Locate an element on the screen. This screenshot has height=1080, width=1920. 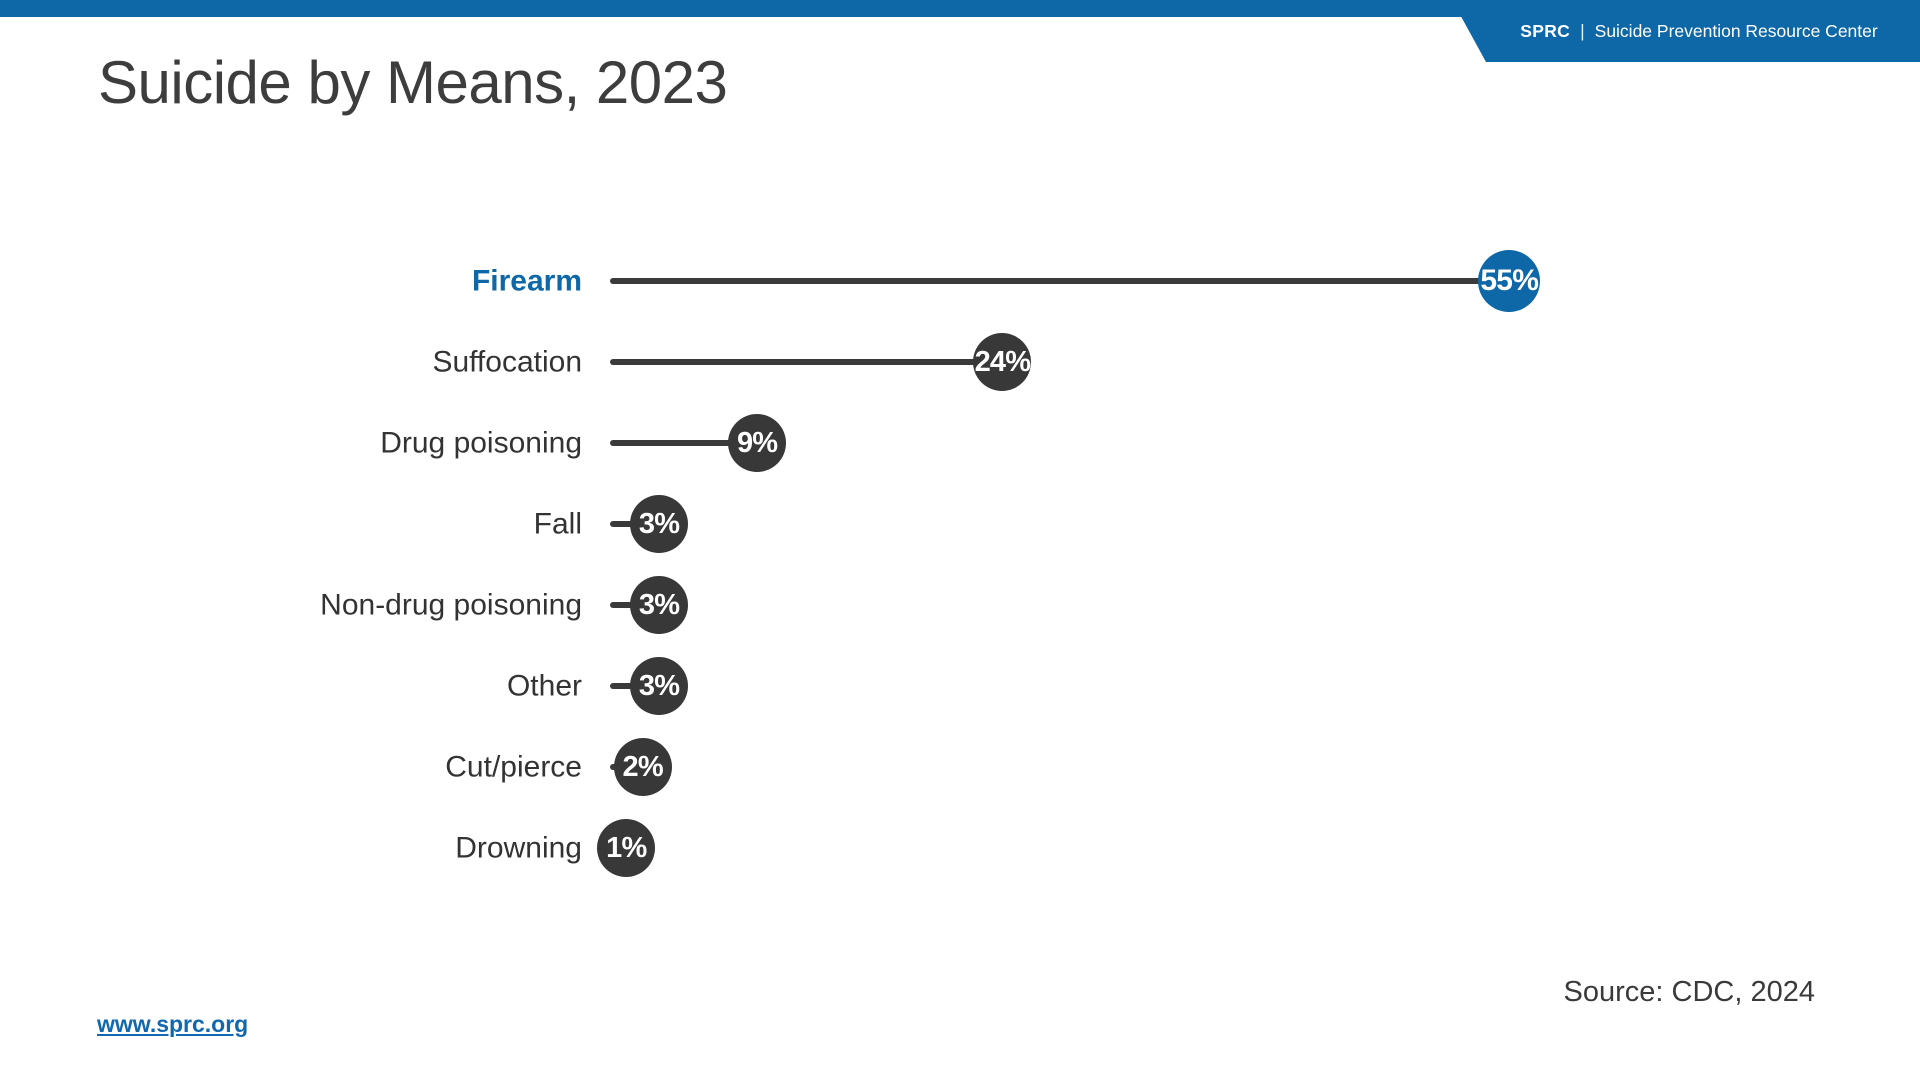
chart-row: Firearm 55% is located at coordinates (960, 281).